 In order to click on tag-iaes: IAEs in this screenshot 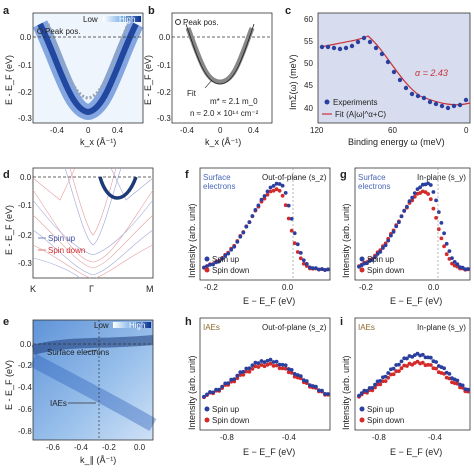, I will do `click(366, 327)`.